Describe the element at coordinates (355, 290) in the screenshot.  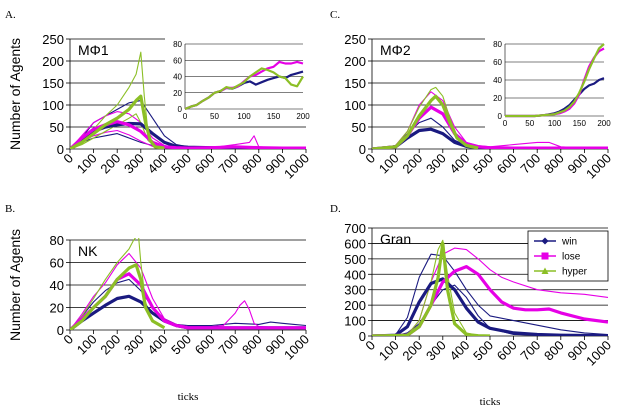
I see `y-tick-label: 300` at that location.